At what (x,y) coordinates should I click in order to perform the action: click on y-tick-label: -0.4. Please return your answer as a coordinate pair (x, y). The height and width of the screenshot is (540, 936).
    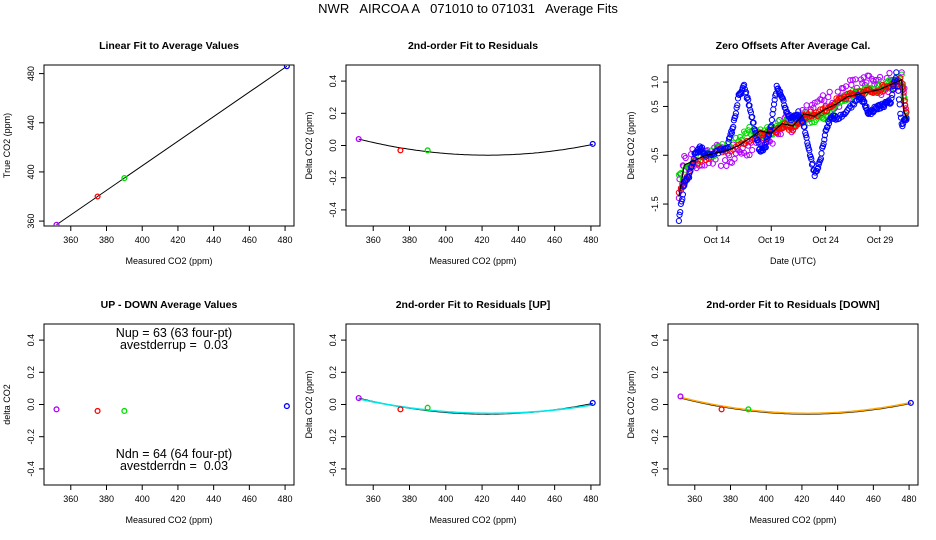
    Looking at the image, I should click on (655, 469).